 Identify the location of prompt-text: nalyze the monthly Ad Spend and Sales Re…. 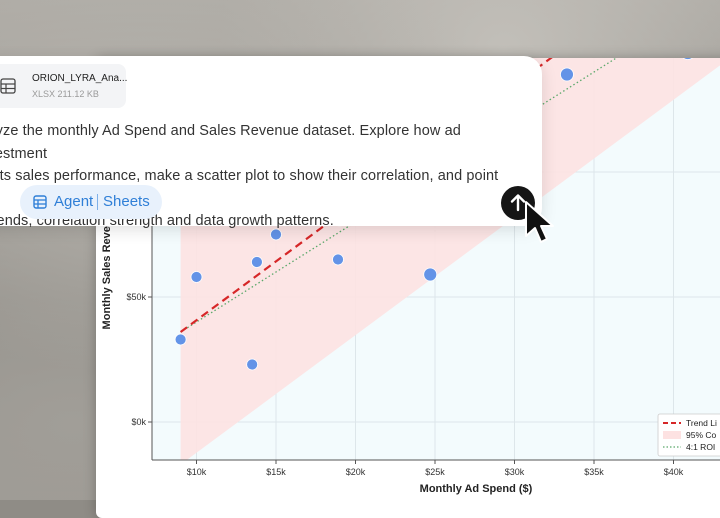
(249, 176).